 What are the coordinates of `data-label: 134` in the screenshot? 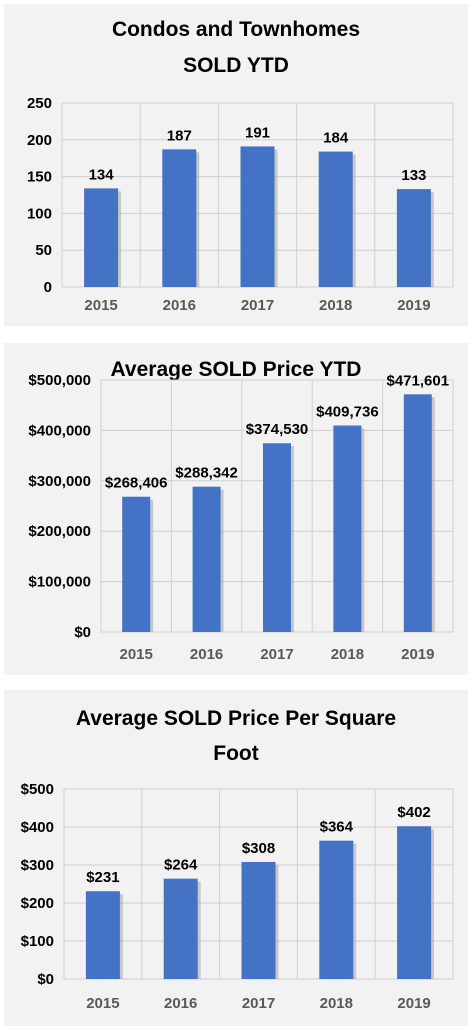 It's located at (102, 174).